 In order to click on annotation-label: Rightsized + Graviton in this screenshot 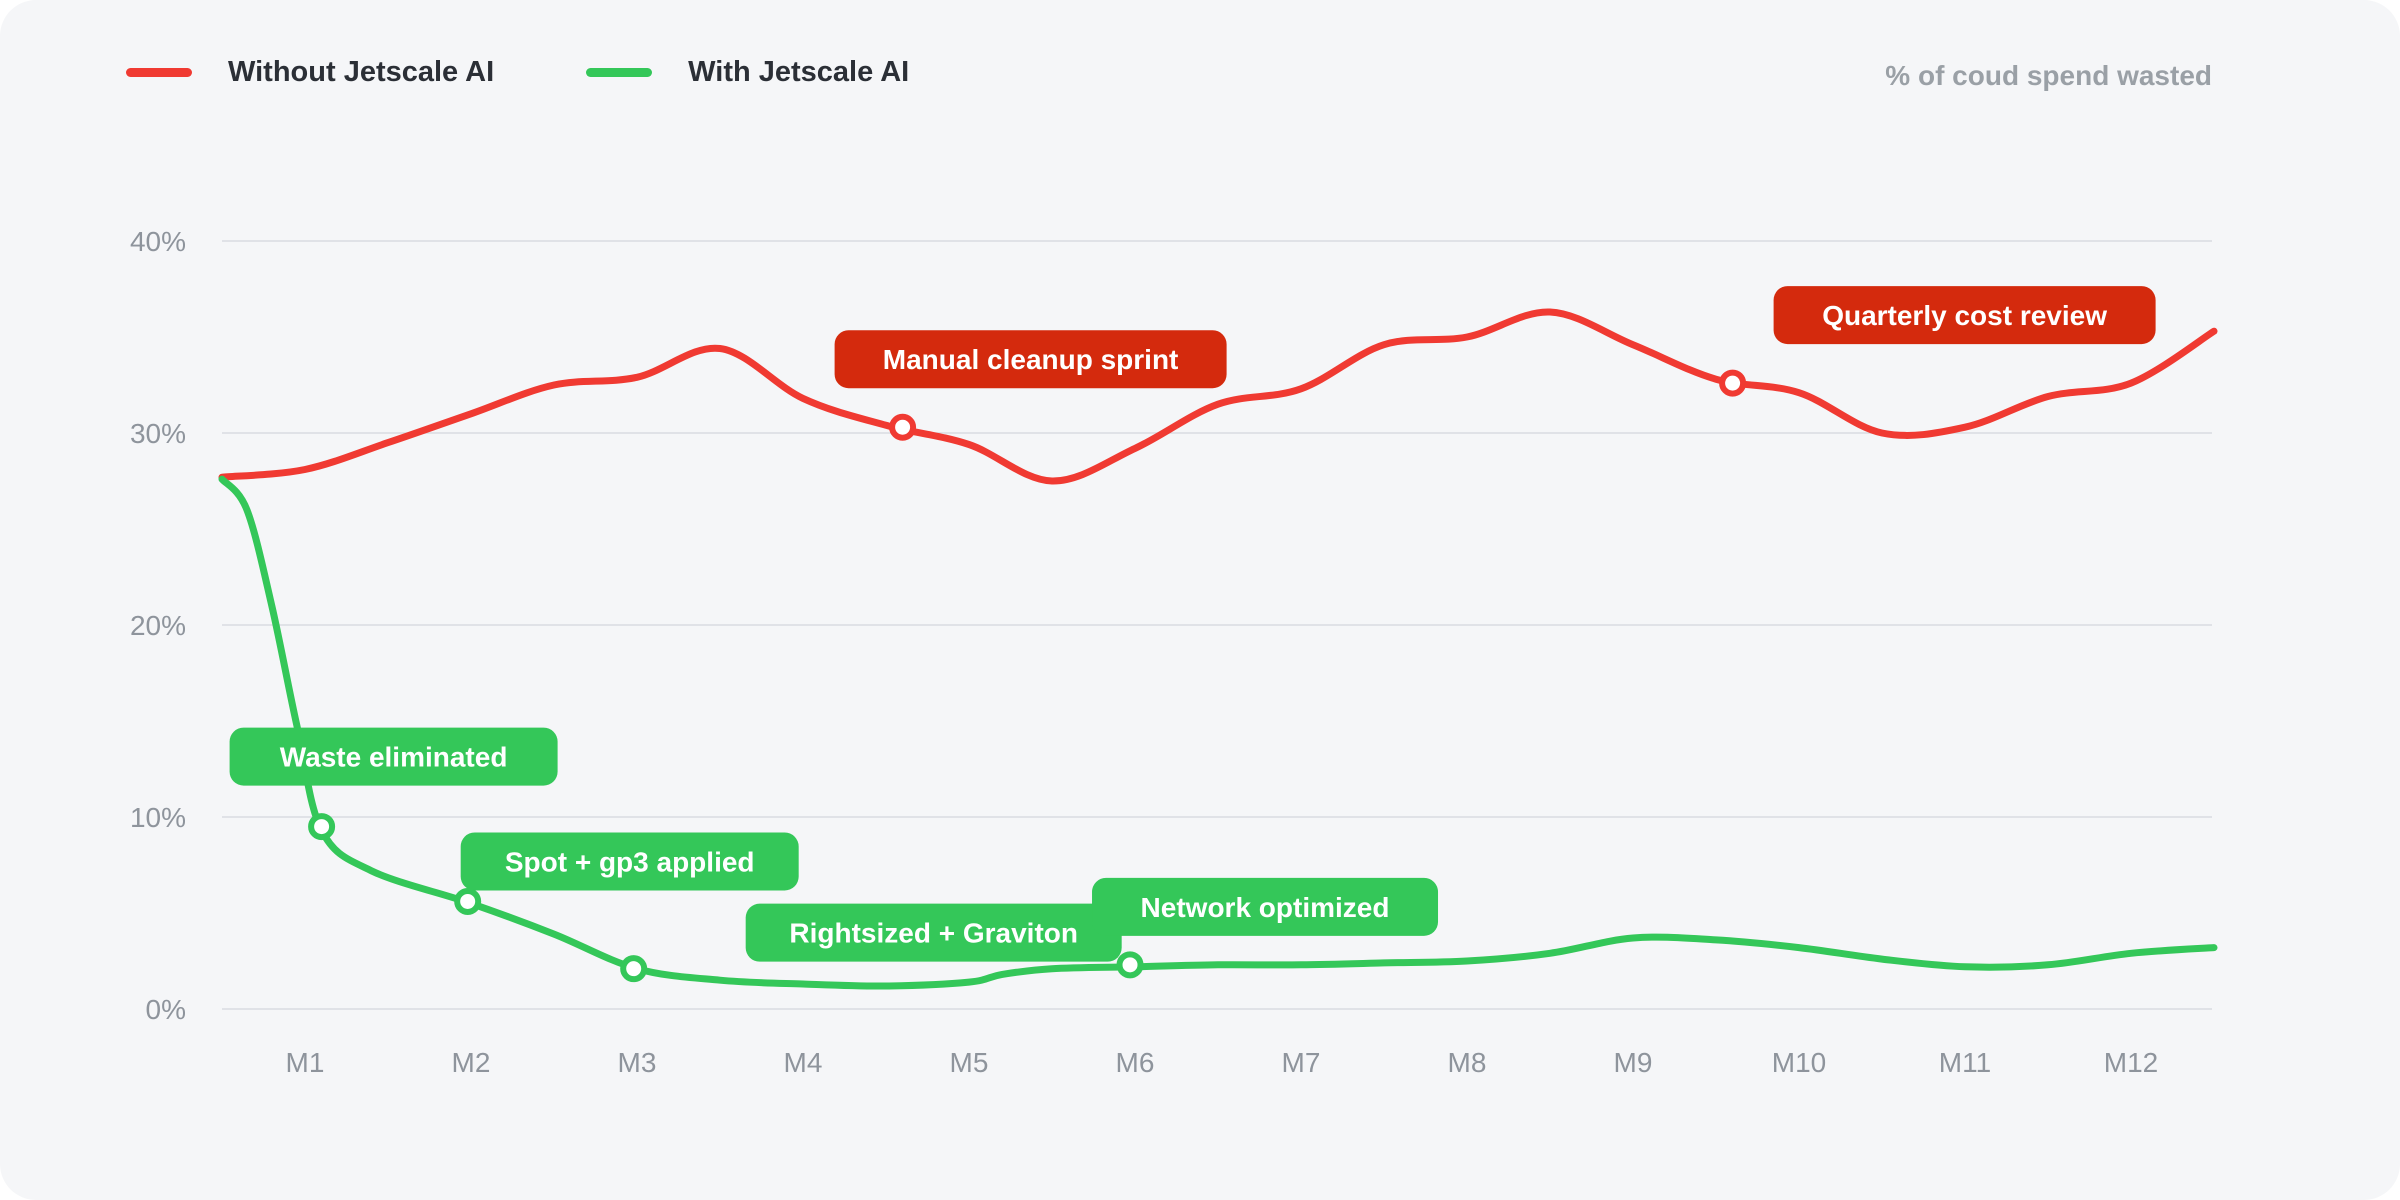, I will do `click(933, 933)`.